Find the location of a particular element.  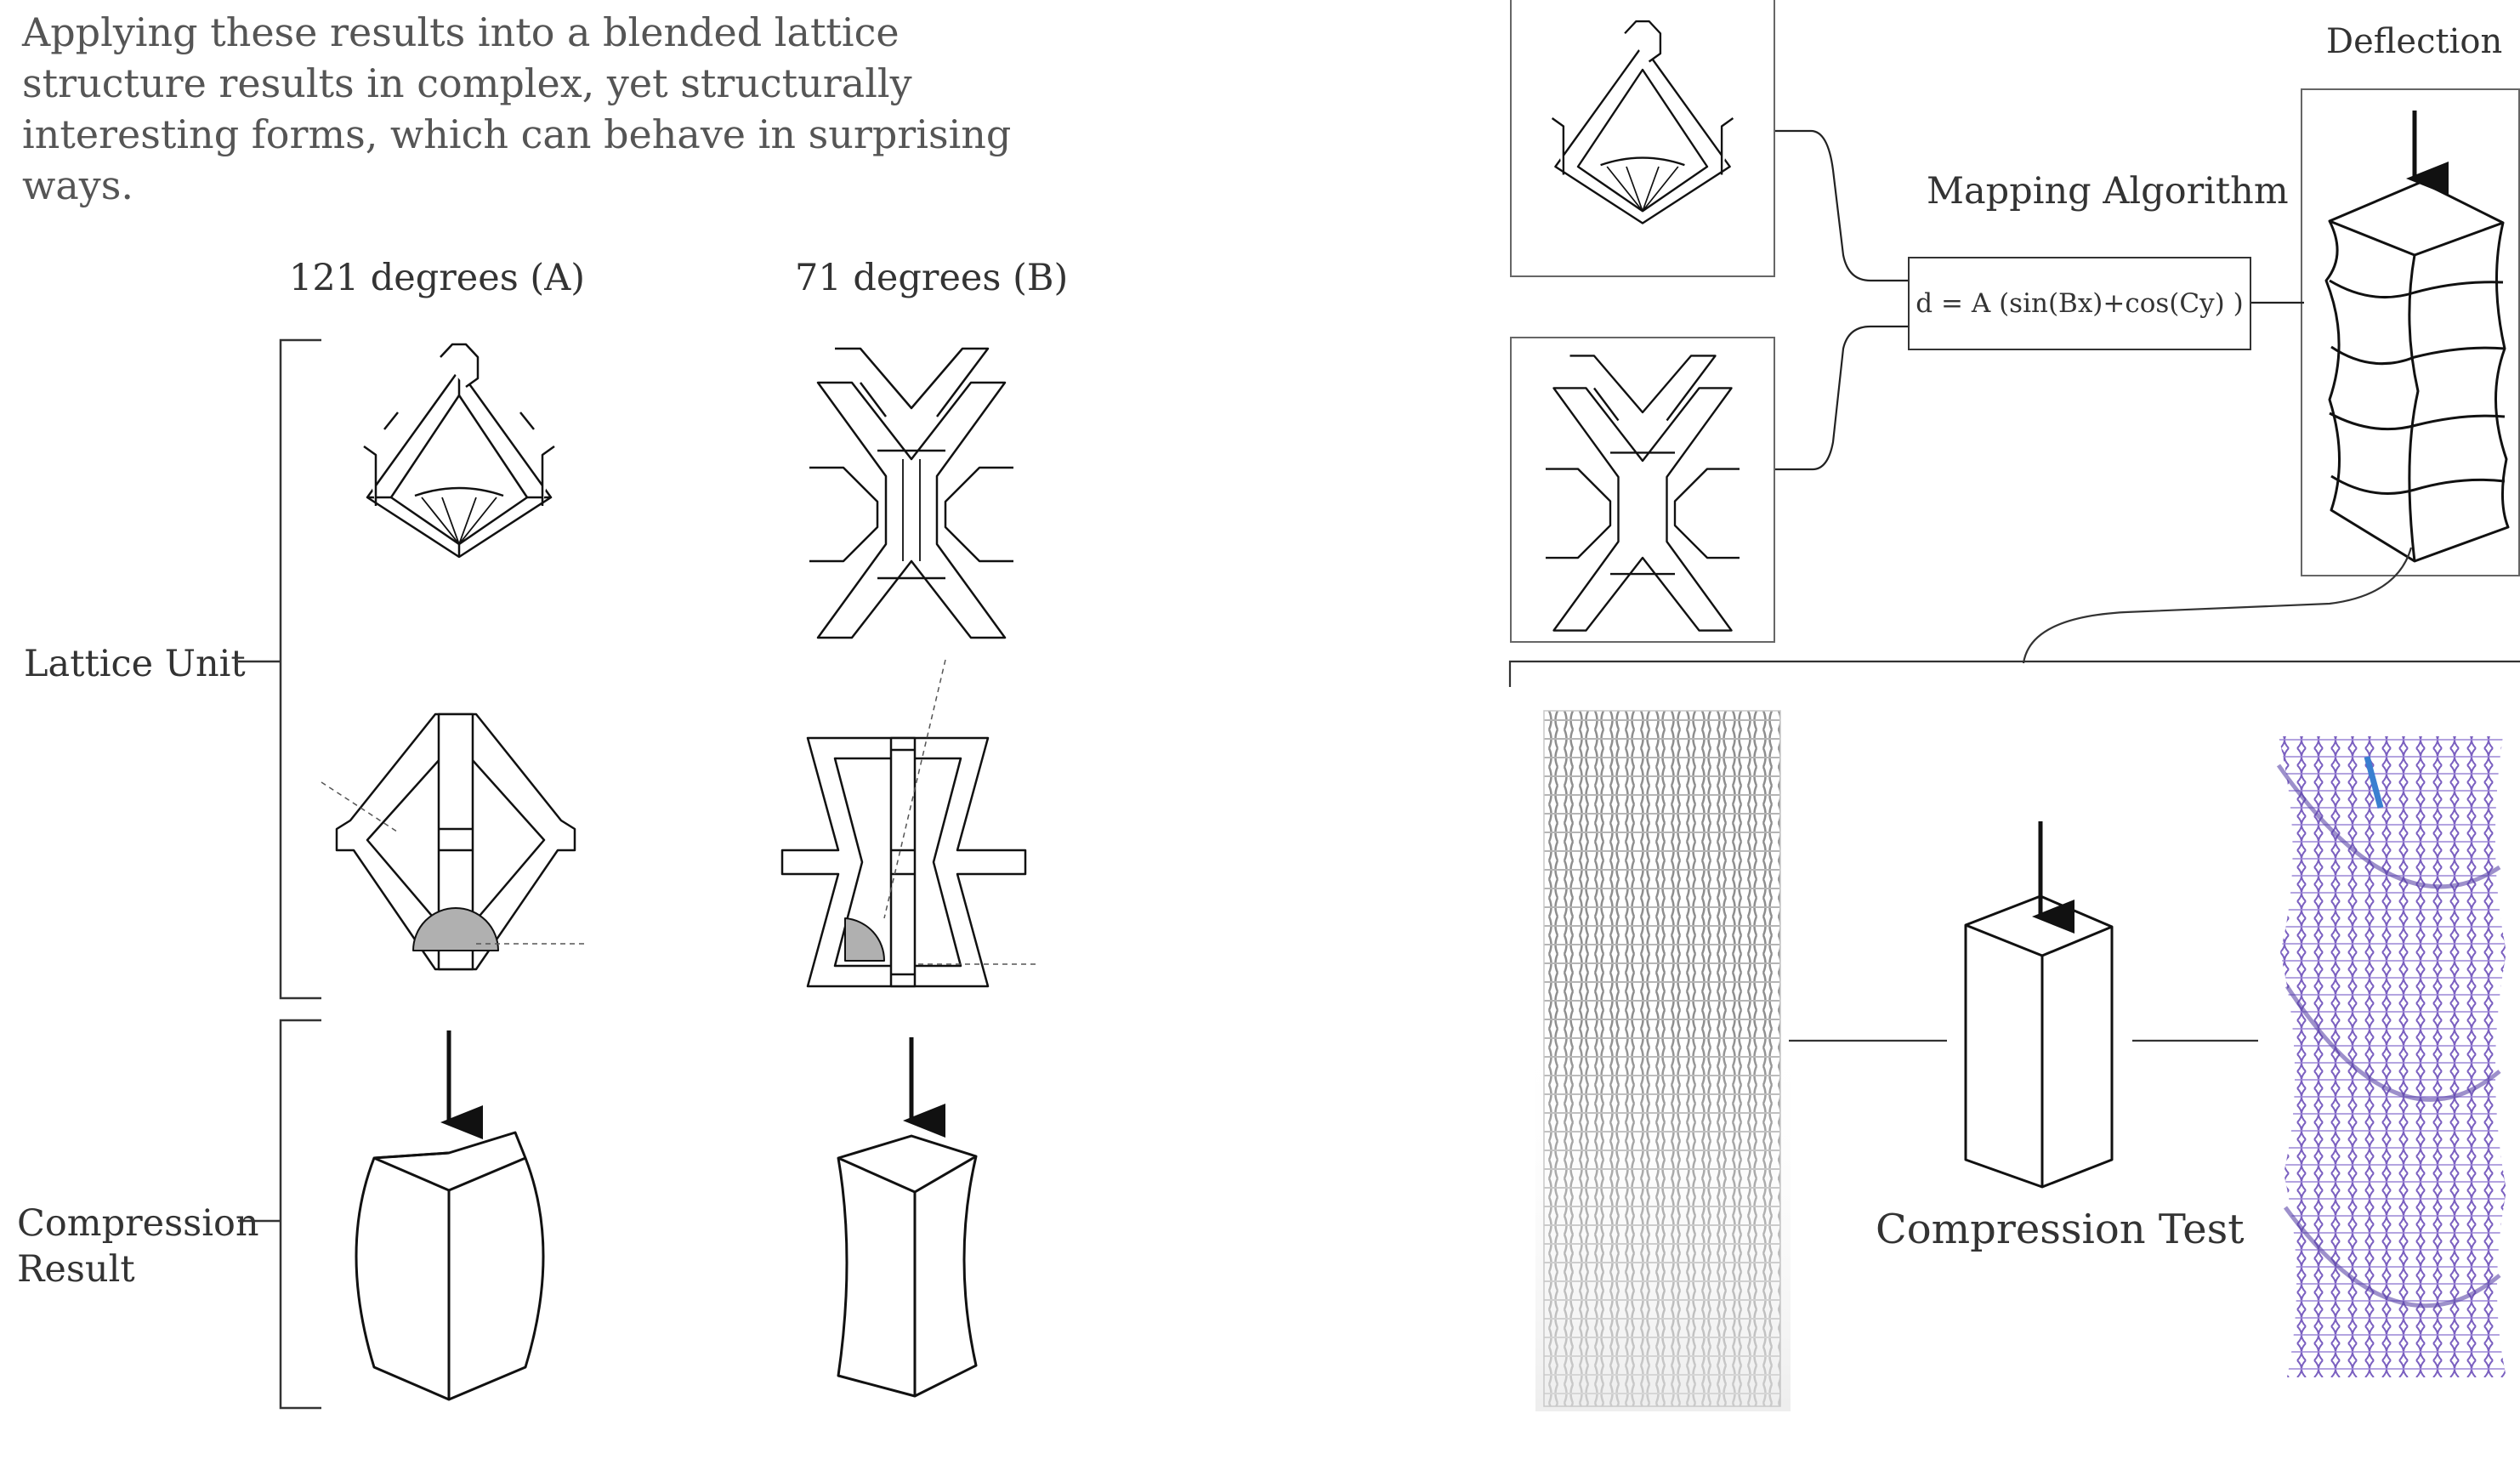

formula-box: d = A (sin(Bx)+cos(Cy) ) is located at coordinates (2080, 304).